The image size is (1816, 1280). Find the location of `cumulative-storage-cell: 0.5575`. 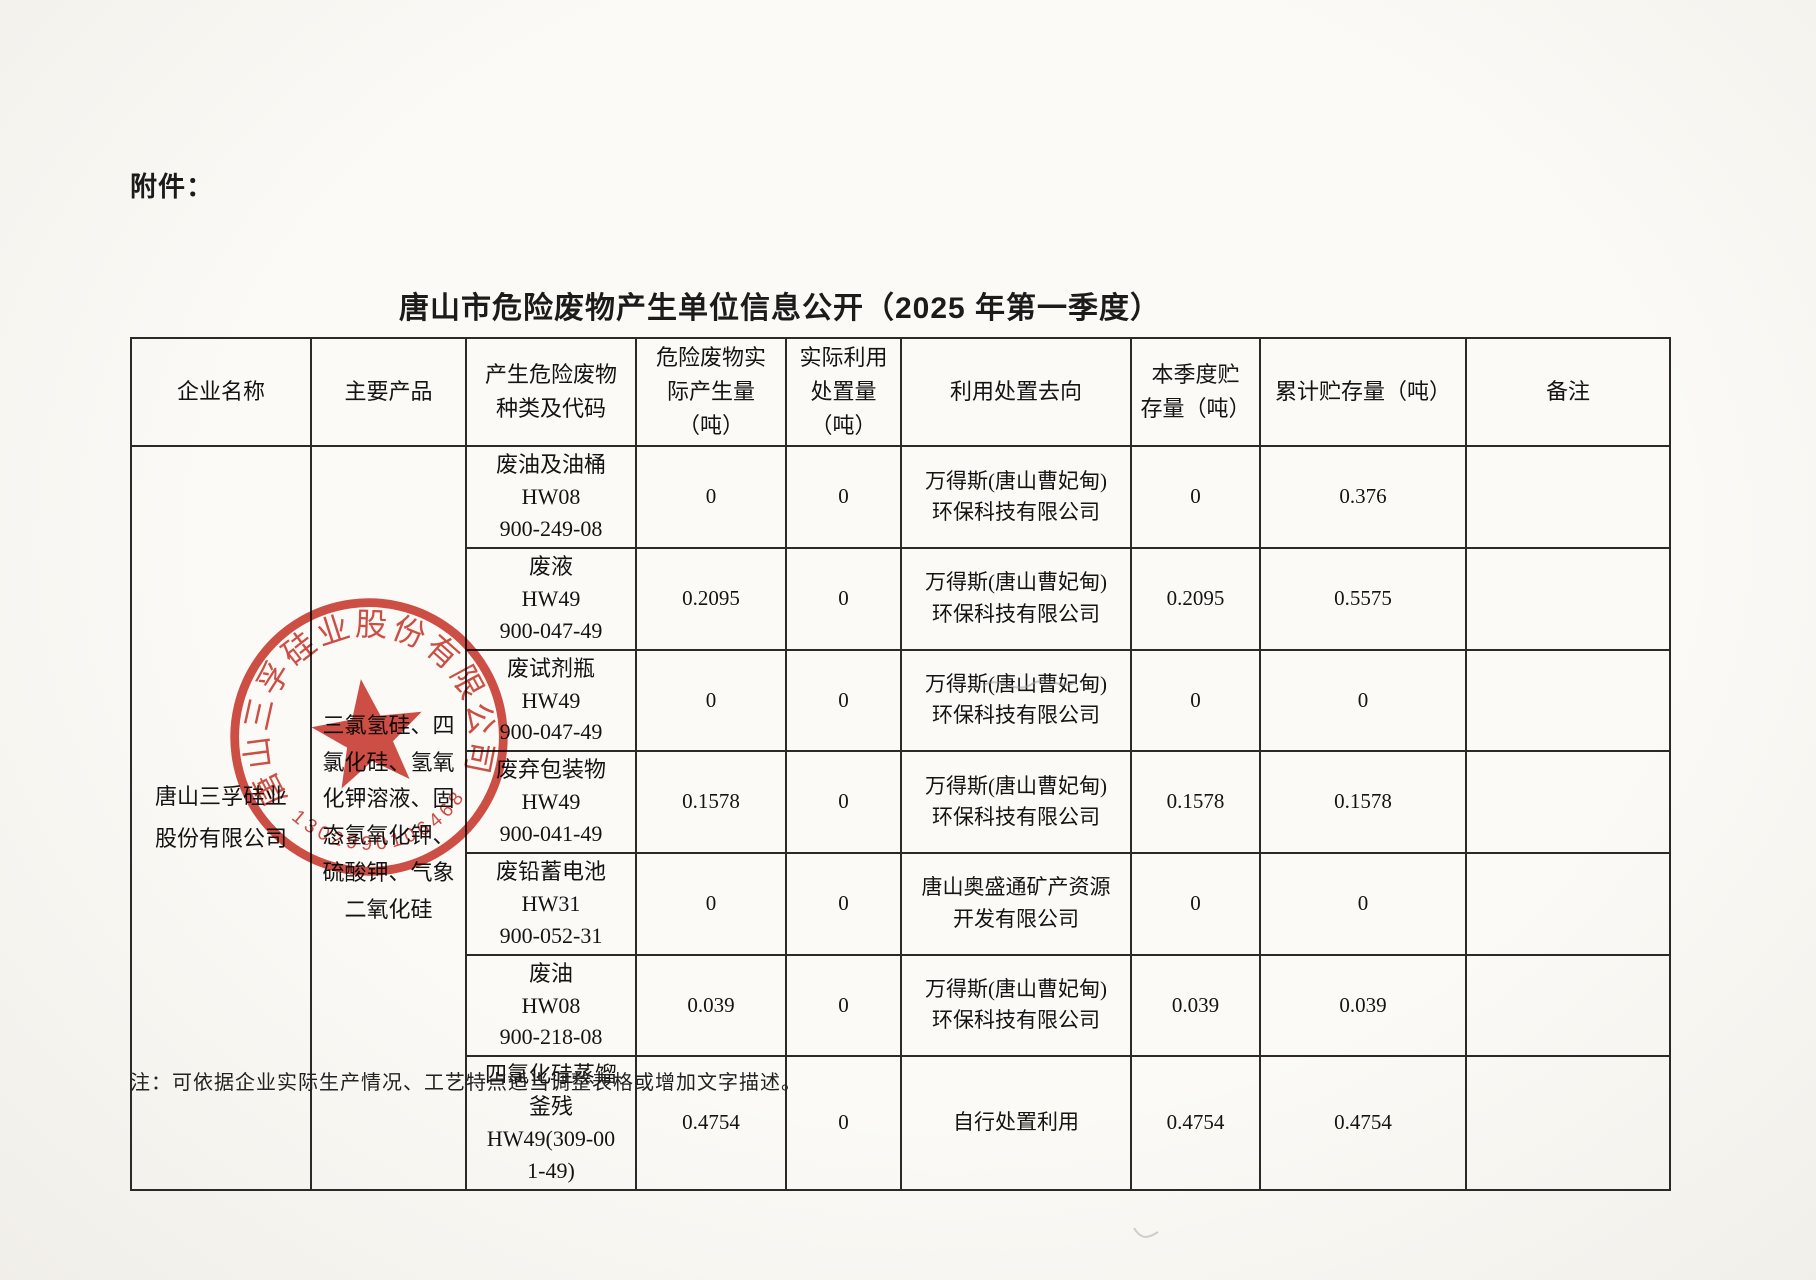

cumulative-storage-cell: 0.5575 is located at coordinates (1363, 598).